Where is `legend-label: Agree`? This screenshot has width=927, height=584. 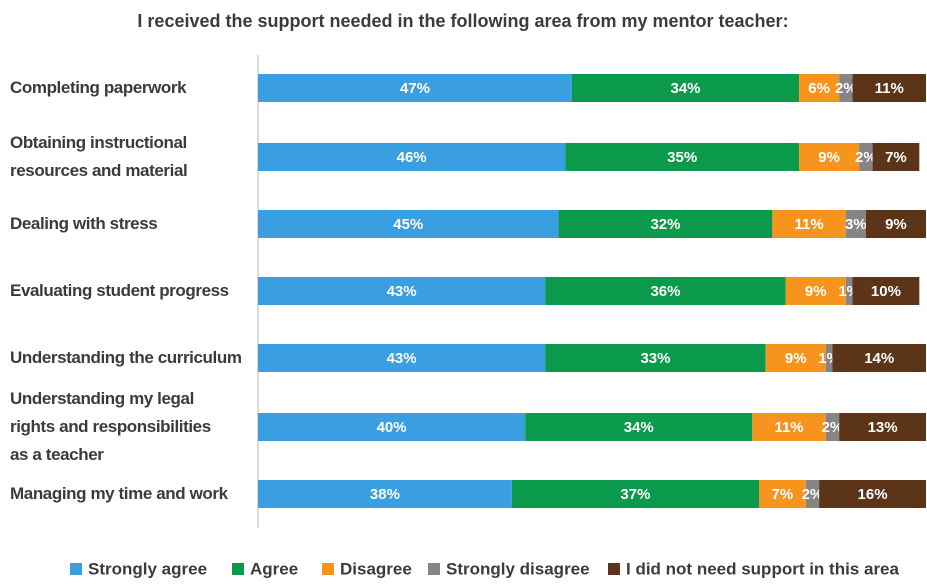
legend-label: Agree is located at coordinates (274, 568).